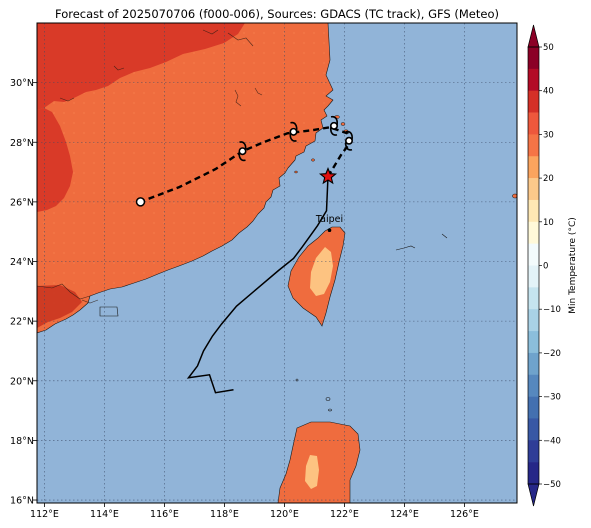 Image resolution: width=591 pixels, height=528 pixels. What do you see at coordinates (344, 514) in the screenshot?
I see `lon-tick-label: 122°E` at bounding box center [344, 514].